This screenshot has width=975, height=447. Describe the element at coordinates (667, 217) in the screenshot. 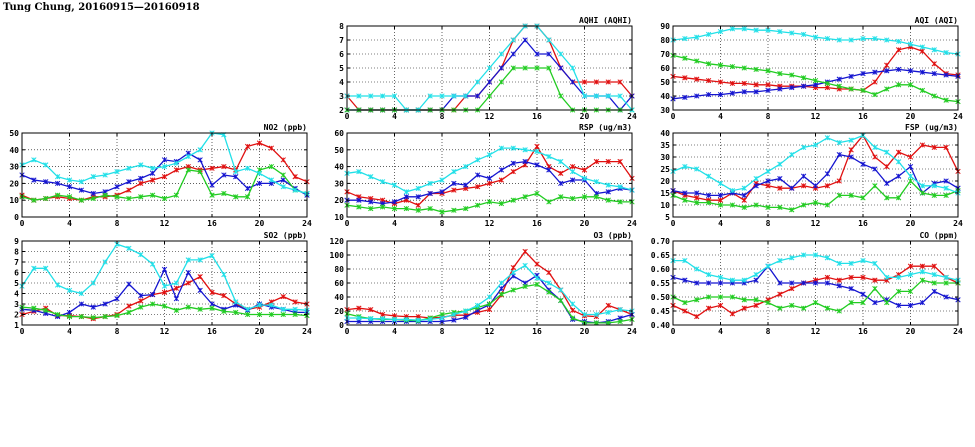

I see `y-tick-label: 5` at that location.